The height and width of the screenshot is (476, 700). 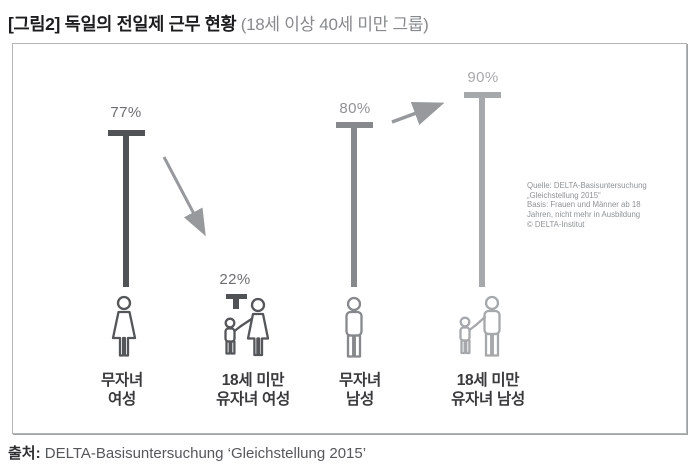 What do you see at coordinates (360, 390) in the screenshot?
I see `category-label-childless-men: 무자녀 남성` at bounding box center [360, 390].